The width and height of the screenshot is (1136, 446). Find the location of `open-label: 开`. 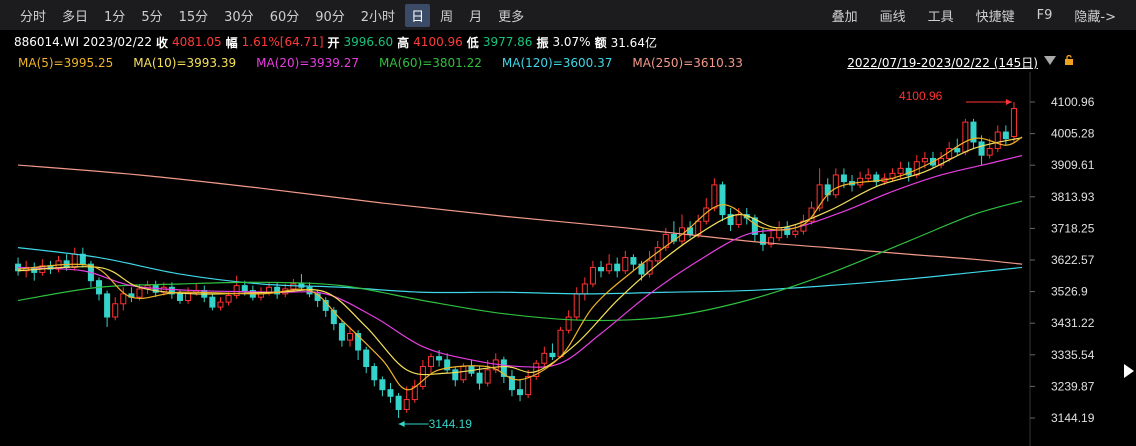

open-label: 开 is located at coordinates (333, 42).